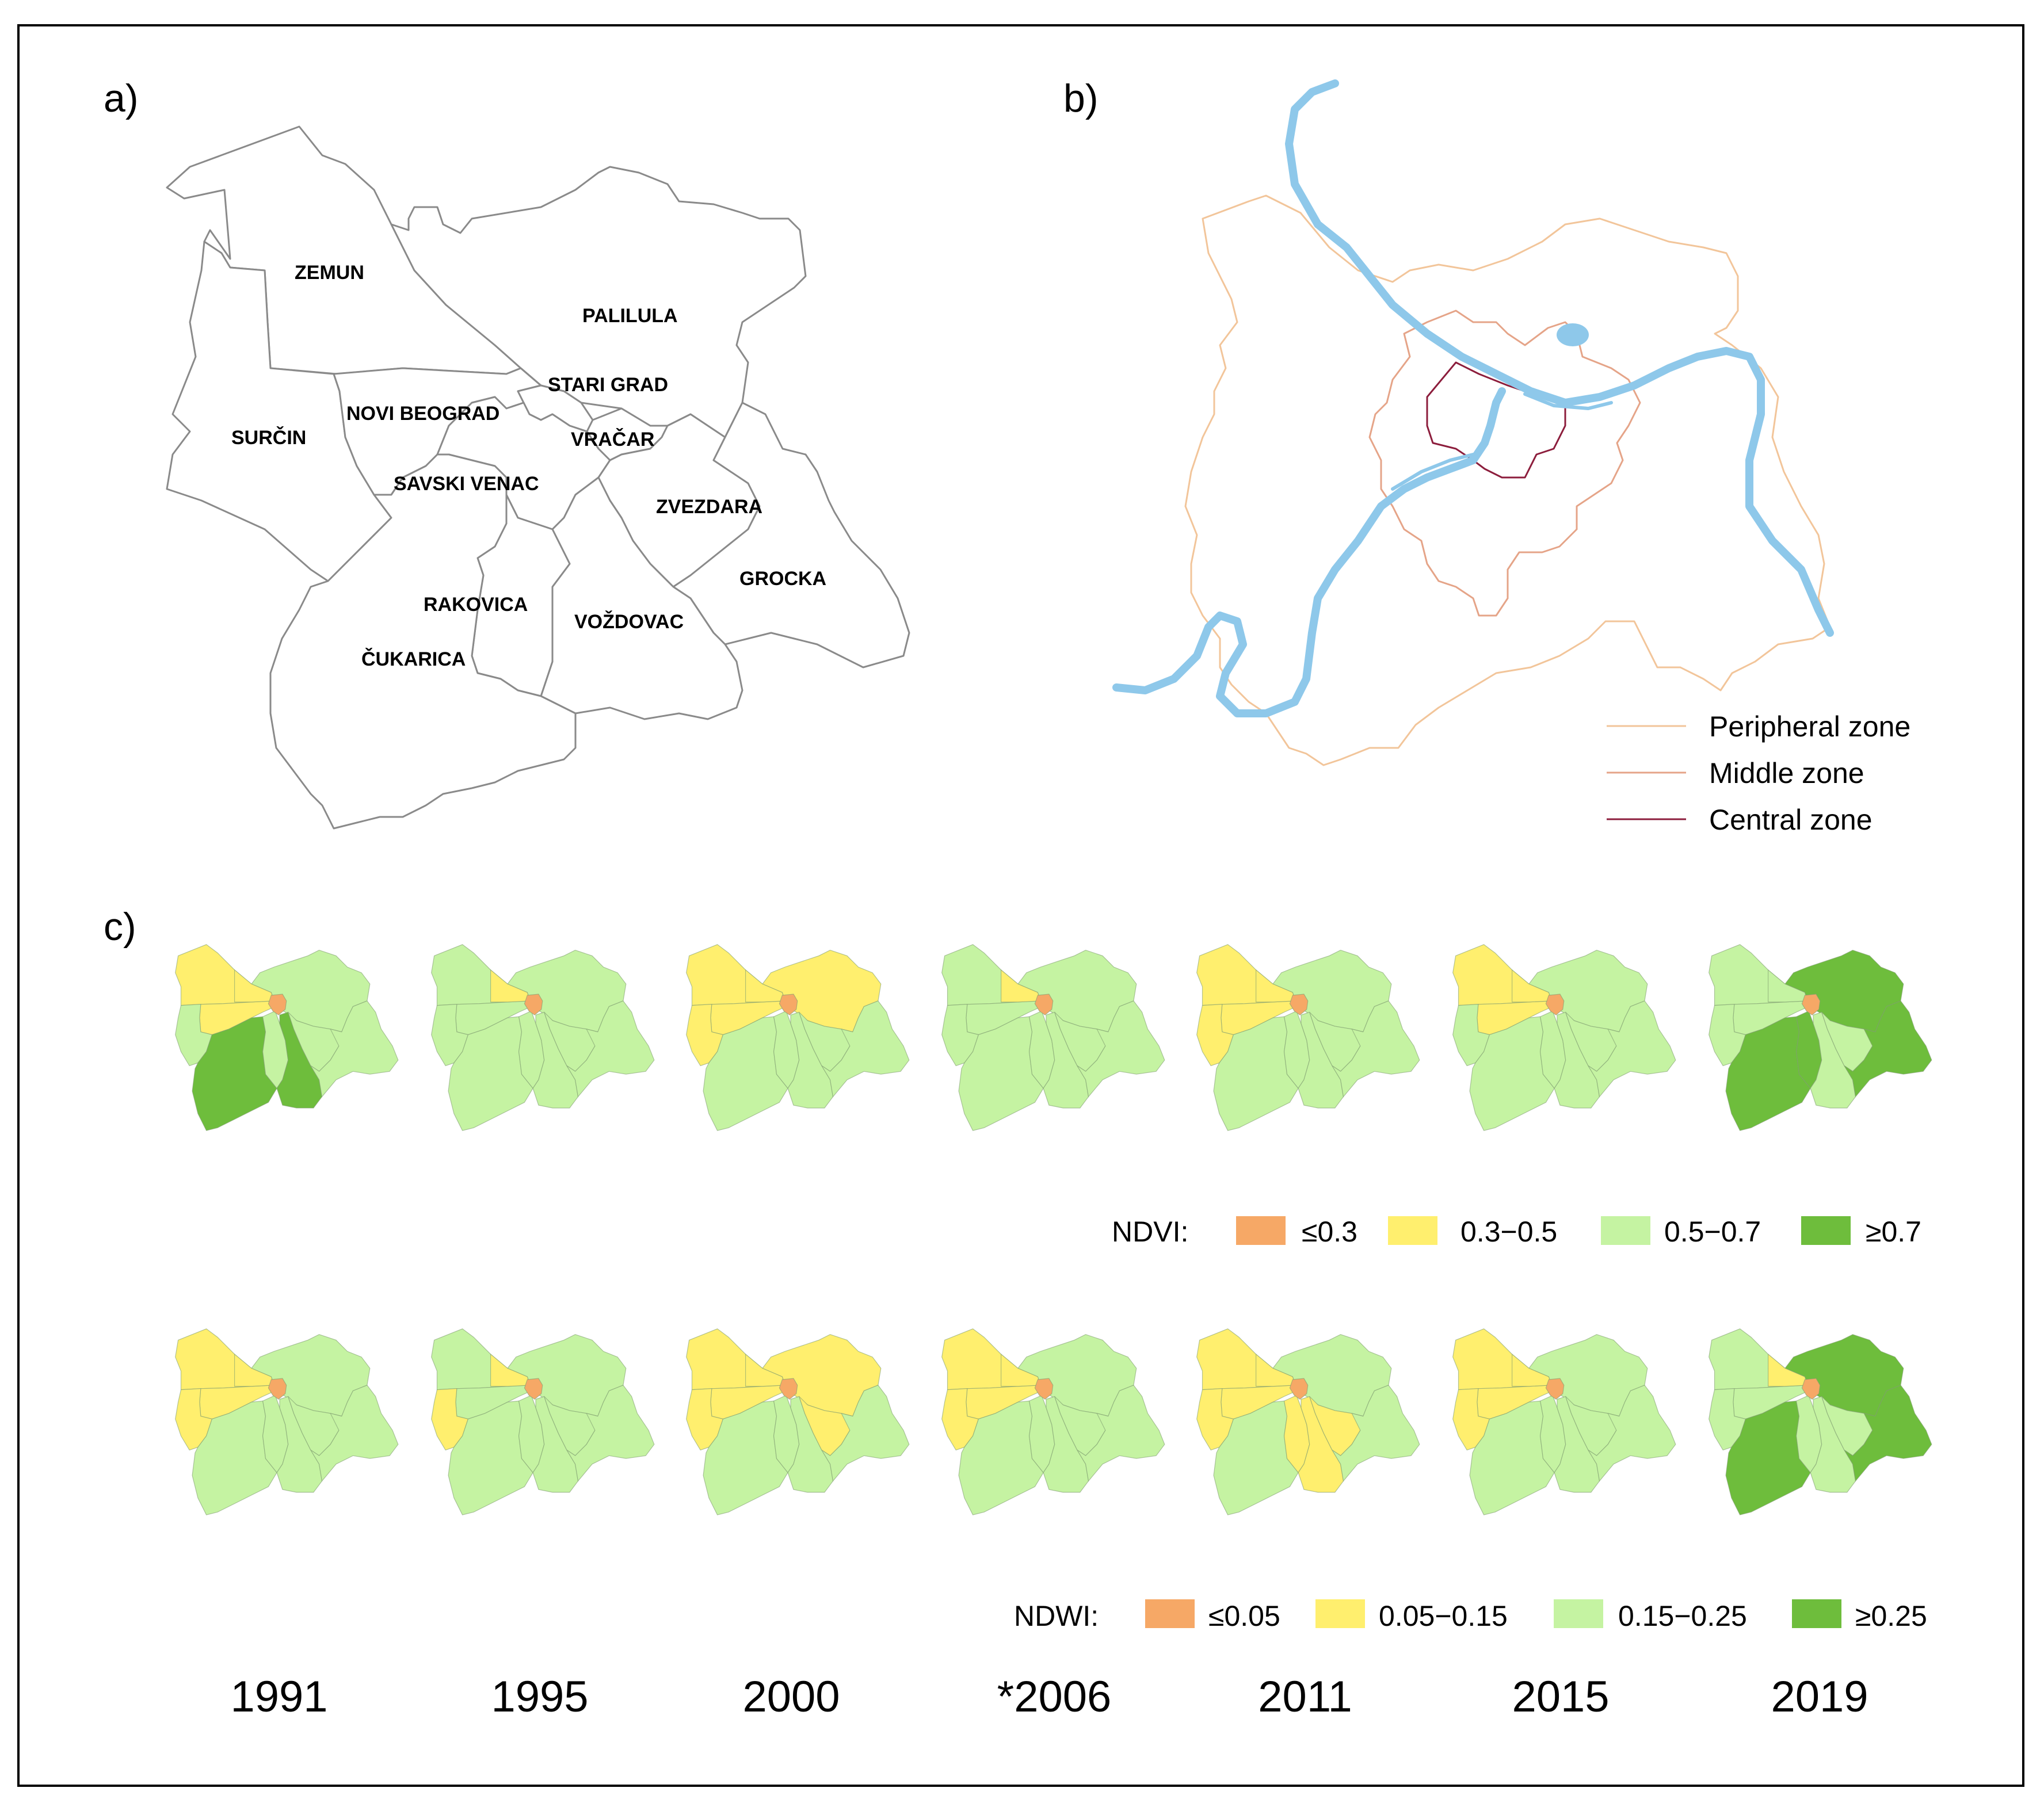 Image resolution: width=2044 pixels, height=1807 pixels. I want to click on ndwi-legend-3: 0.15−0.25, so click(1682, 1616).